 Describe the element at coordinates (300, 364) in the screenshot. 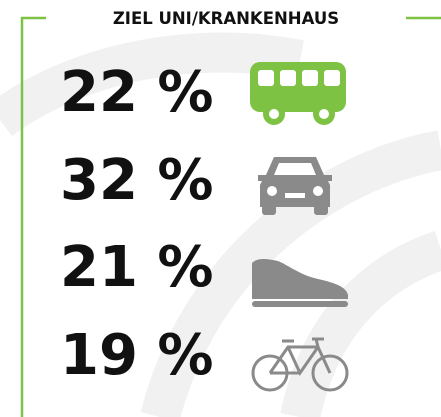

I see `bicycle-icon` at that location.